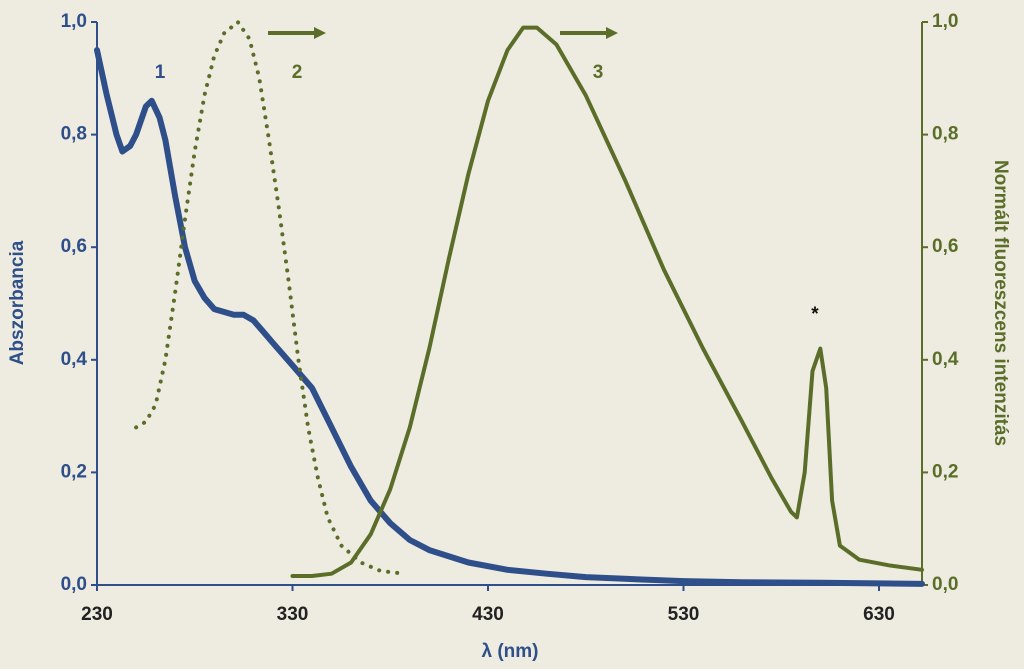  Describe the element at coordinates (74, 471) in the screenshot. I see `y-tick-label: 0,2` at that location.